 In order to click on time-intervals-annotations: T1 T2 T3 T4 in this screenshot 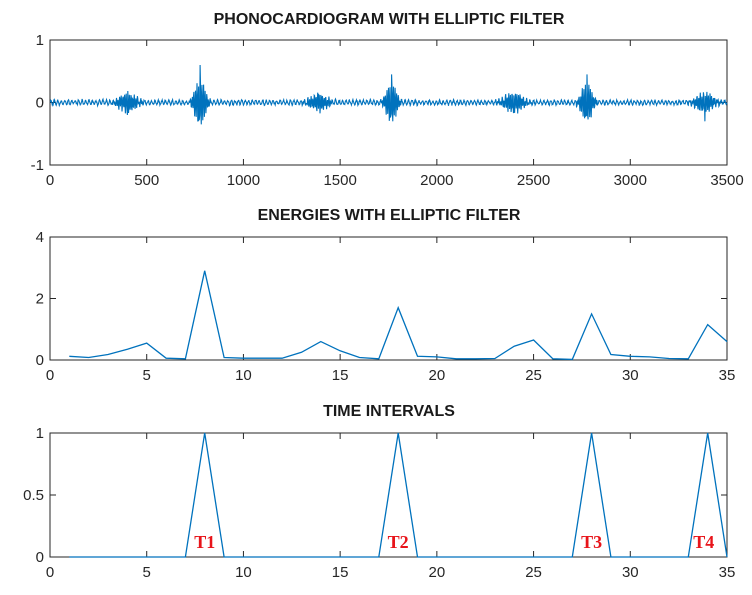, I will do `click(454, 542)`.